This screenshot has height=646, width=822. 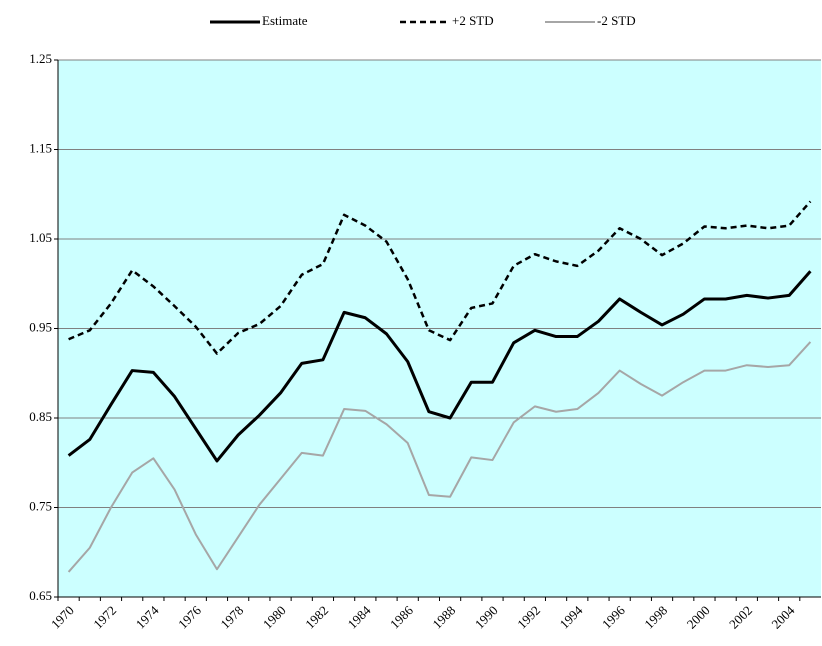 I want to click on x-tick-label: 1992, so click(x=528, y=617).